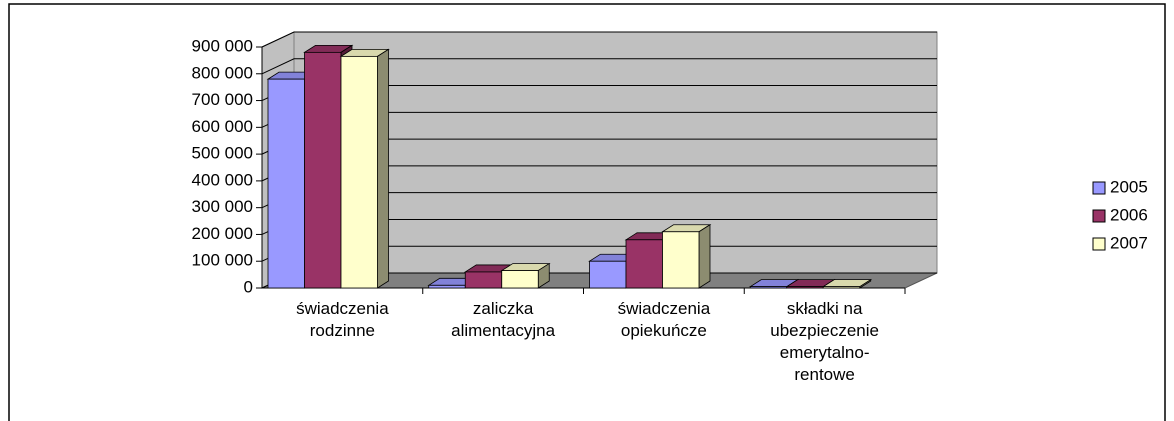  What do you see at coordinates (1129, 214) in the screenshot?
I see `legend-label: 2006` at bounding box center [1129, 214].